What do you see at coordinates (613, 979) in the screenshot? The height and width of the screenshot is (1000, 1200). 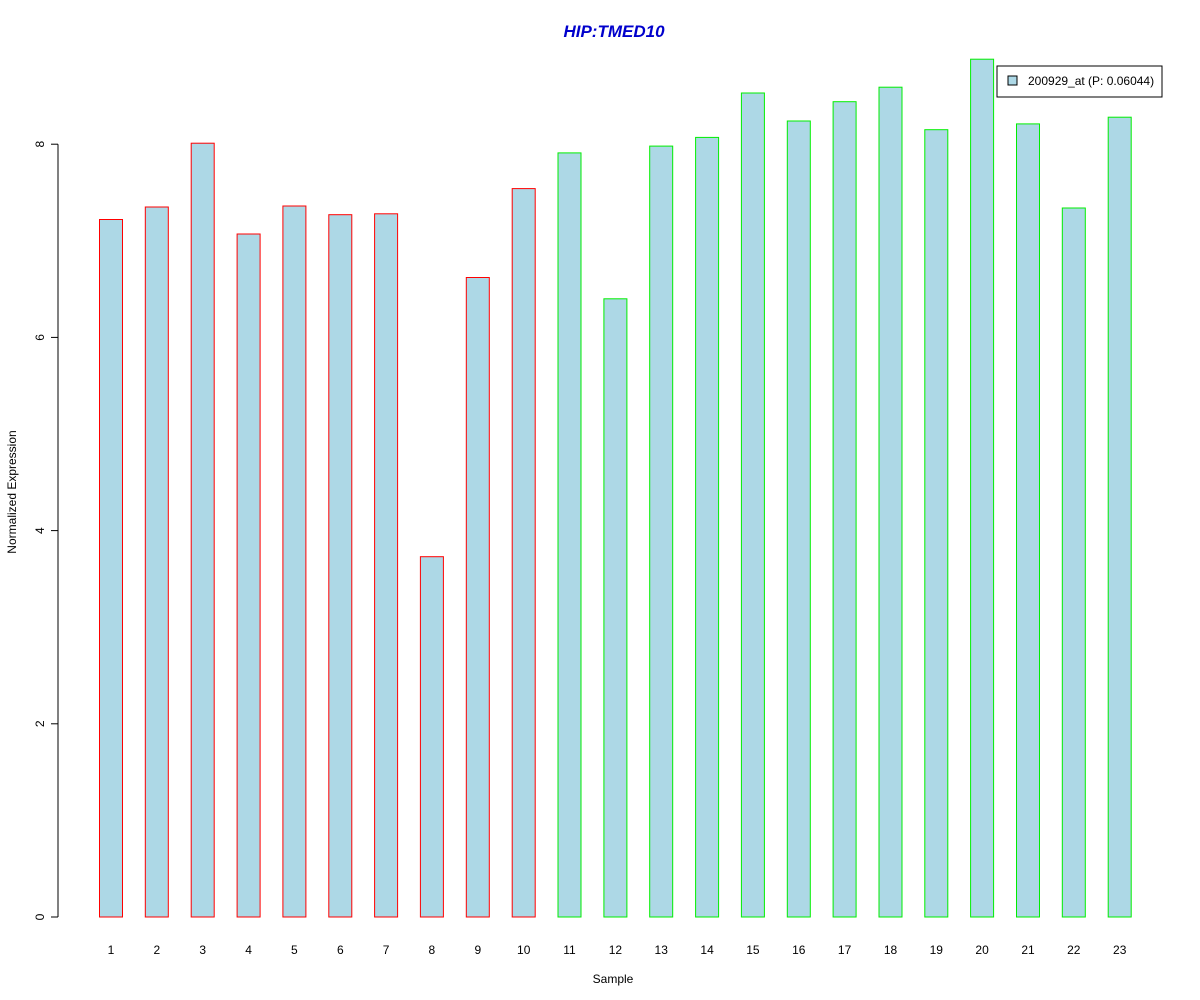 I see `x-axis-label: Sample` at bounding box center [613, 979].